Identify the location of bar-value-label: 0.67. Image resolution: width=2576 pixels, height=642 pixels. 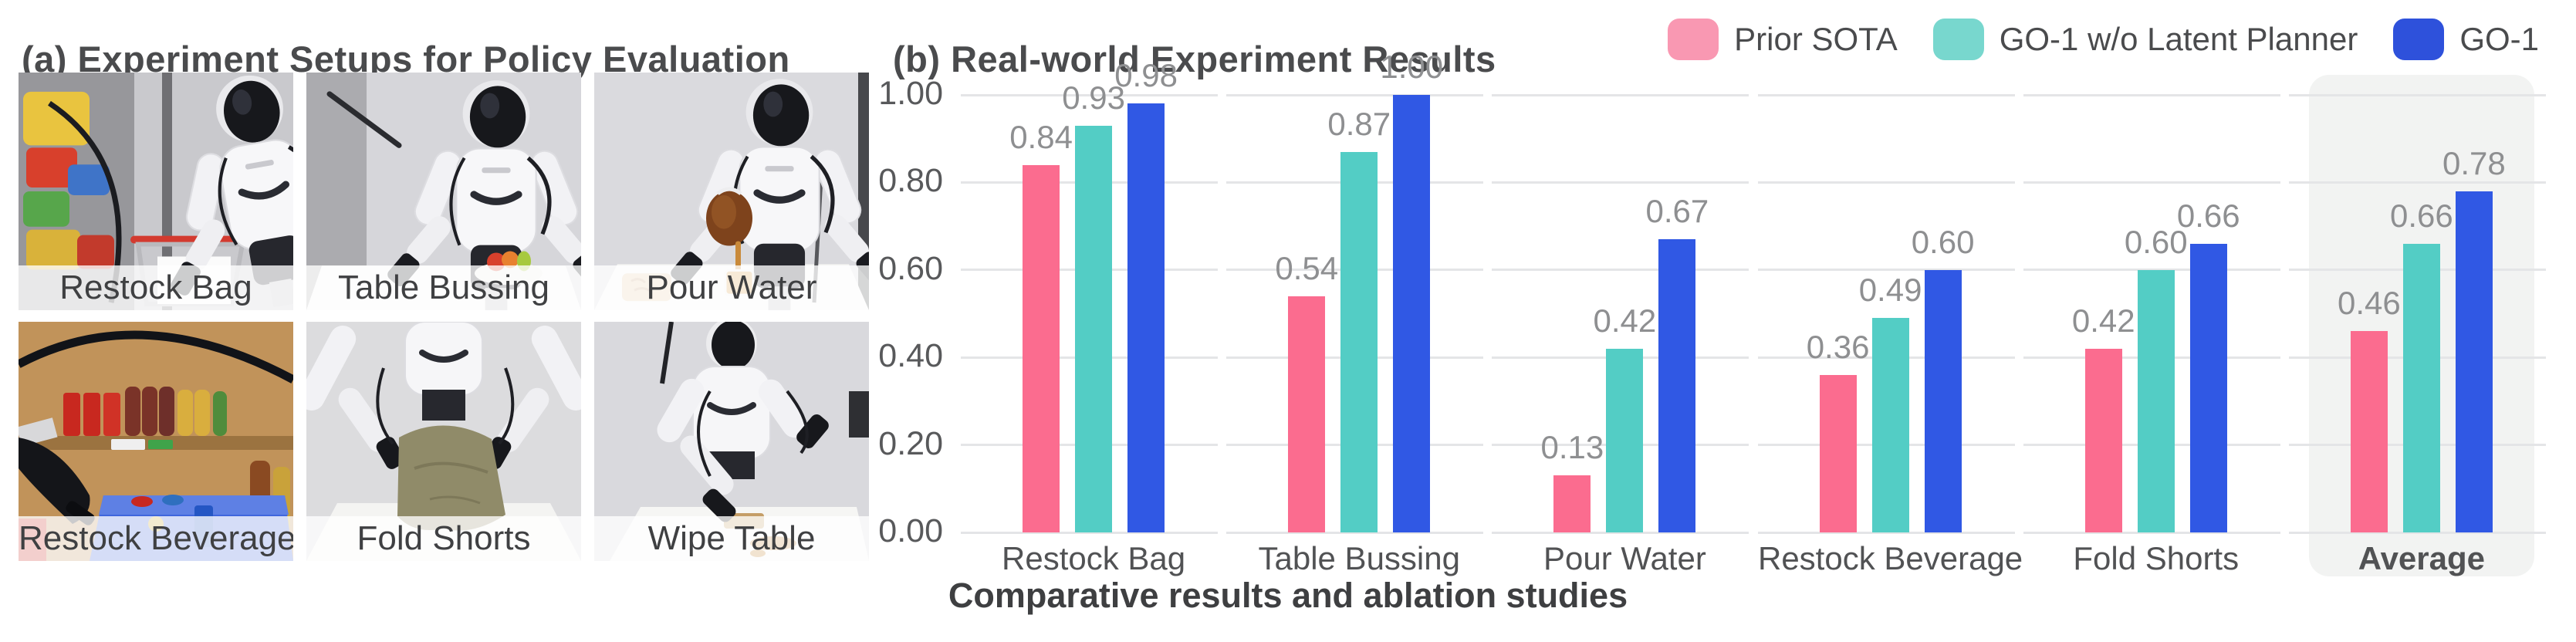
(1677, 211).